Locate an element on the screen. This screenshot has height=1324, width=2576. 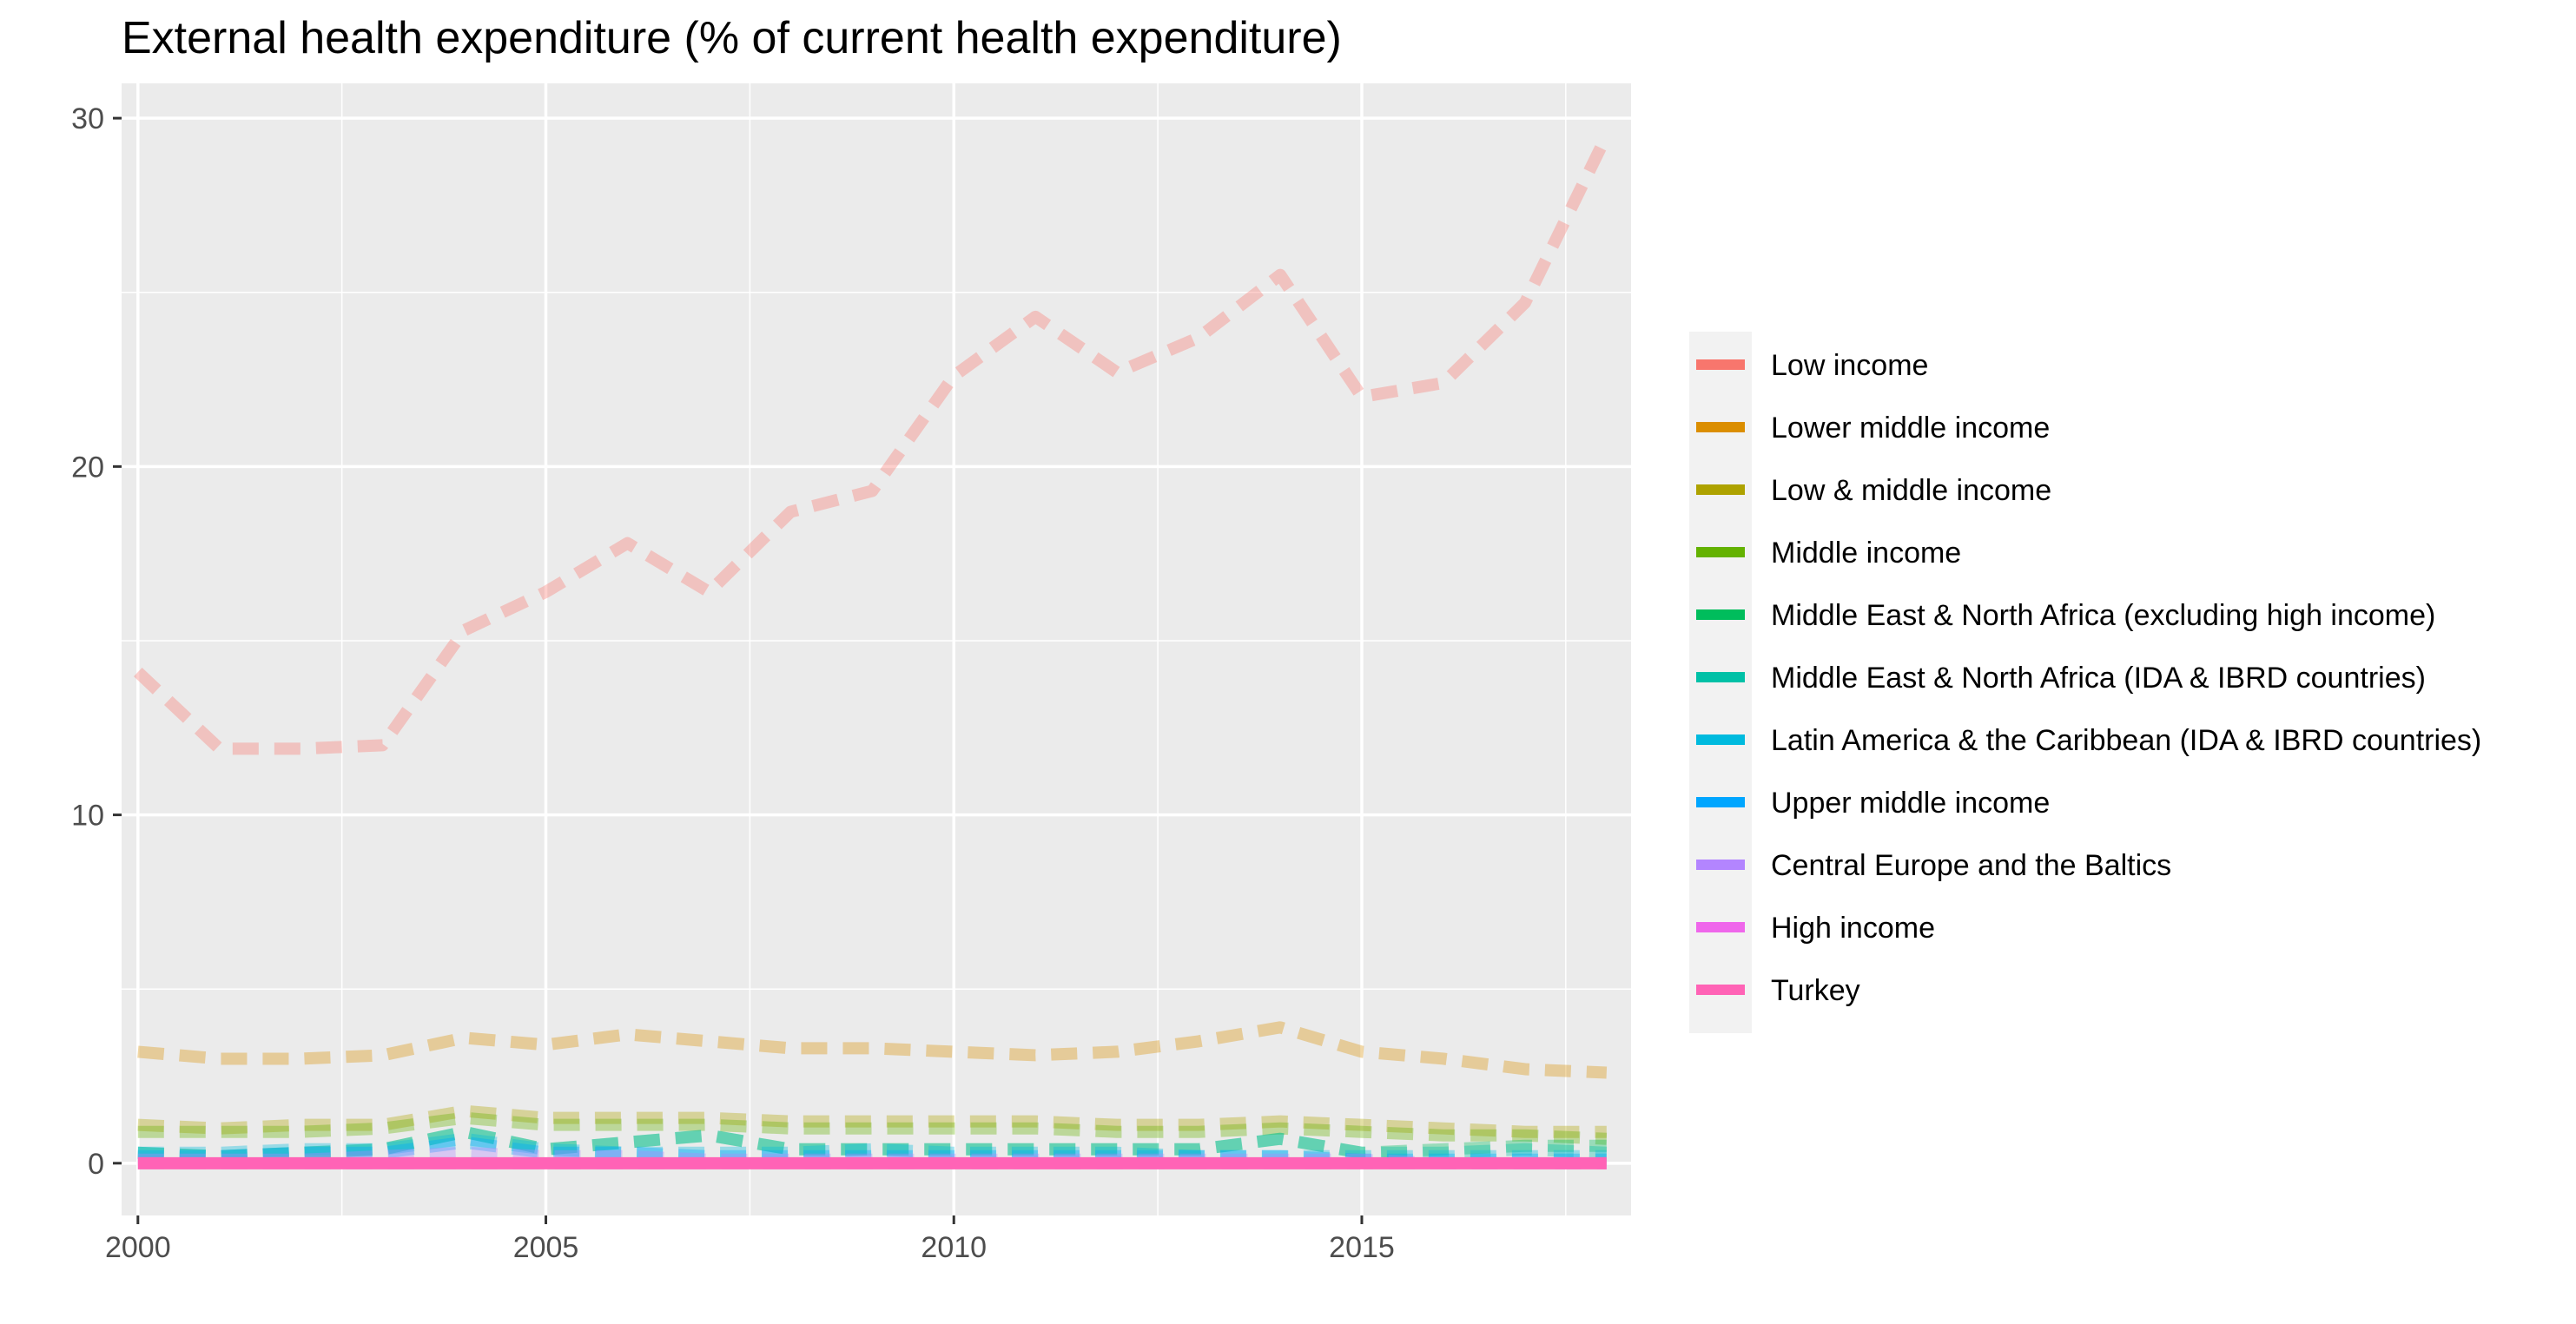
legend-label-upper-middle-income: Upper middle income is located at coordinates (1911, 803).